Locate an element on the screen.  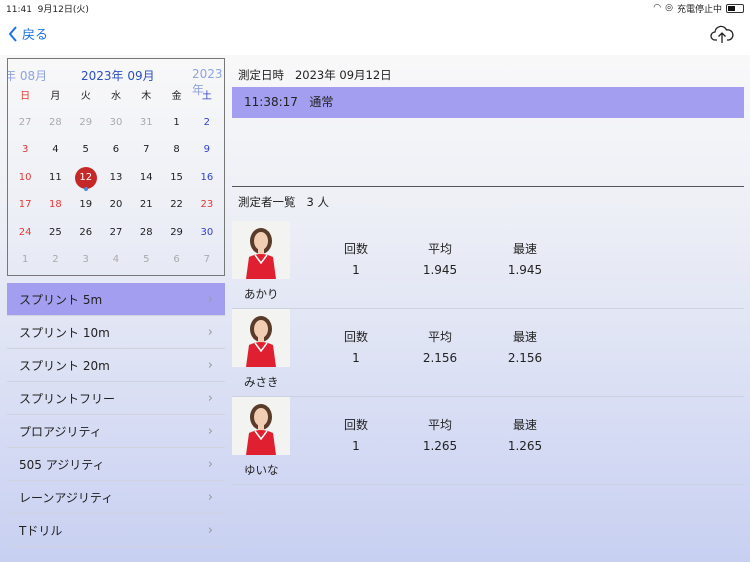
day-number: 20 is located at coordinates (116, 205).